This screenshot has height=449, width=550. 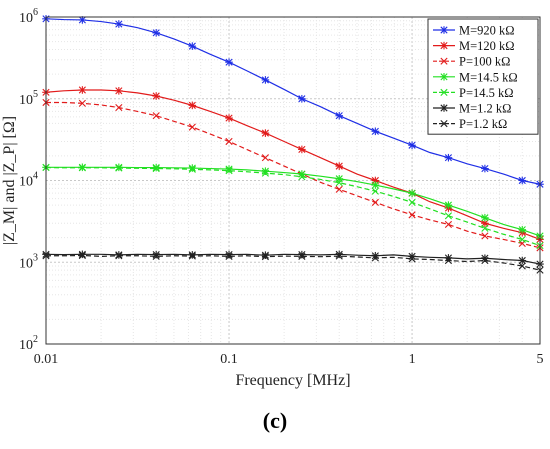 I want to click on legend-label: M=14.5 kΩ, so click(x=488, y=77).